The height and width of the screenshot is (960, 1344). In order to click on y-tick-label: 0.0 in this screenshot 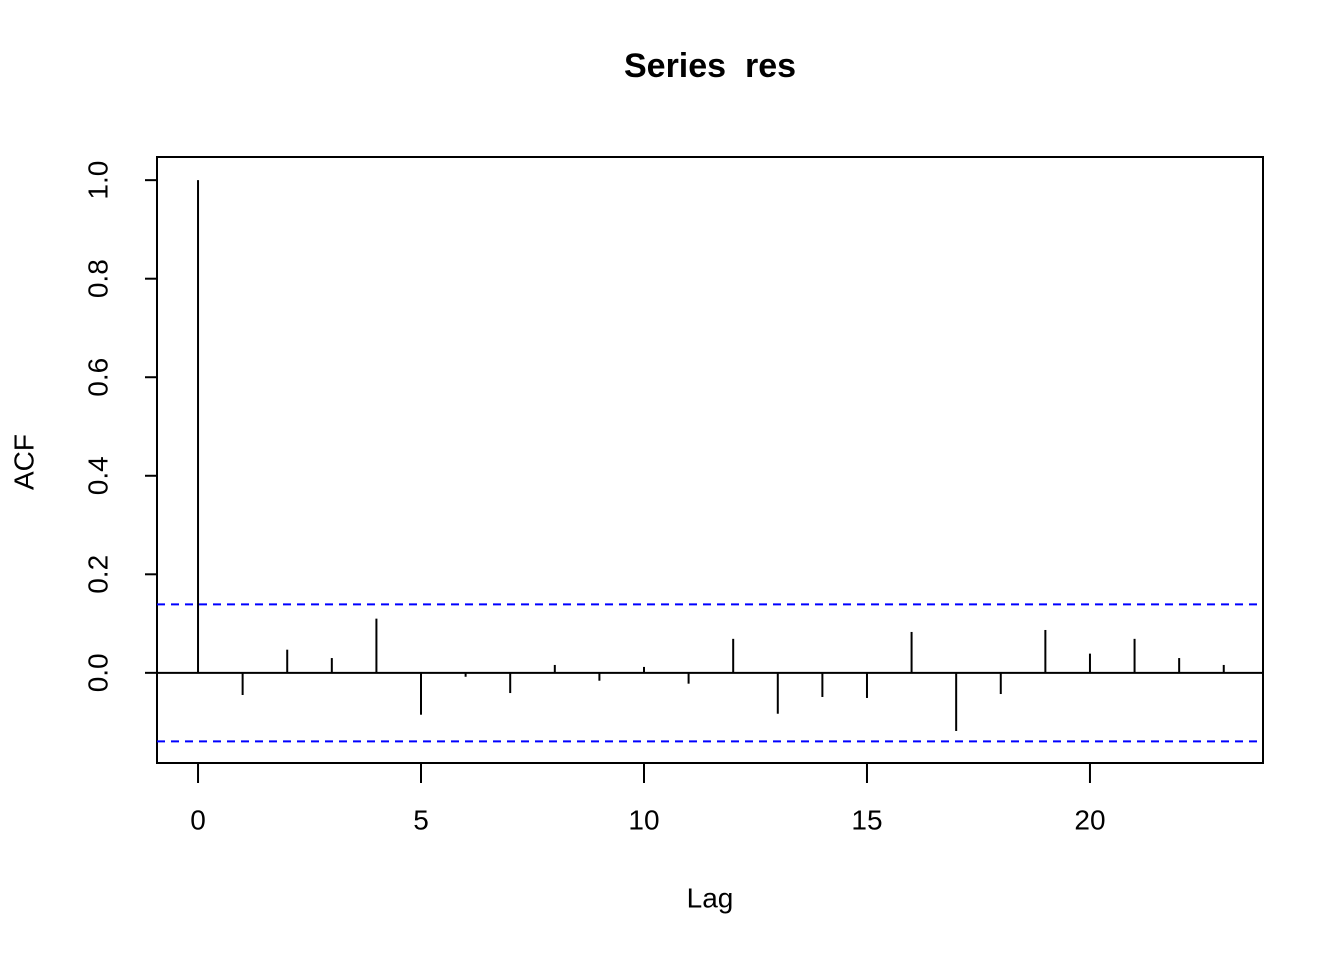, I will do `click(97, 672)`.